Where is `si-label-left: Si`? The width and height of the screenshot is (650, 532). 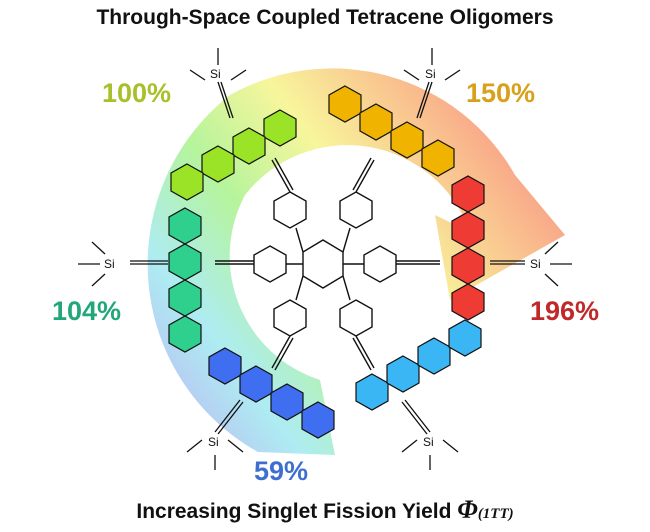
si-label-left: Si is located at coordinates (109, 264).